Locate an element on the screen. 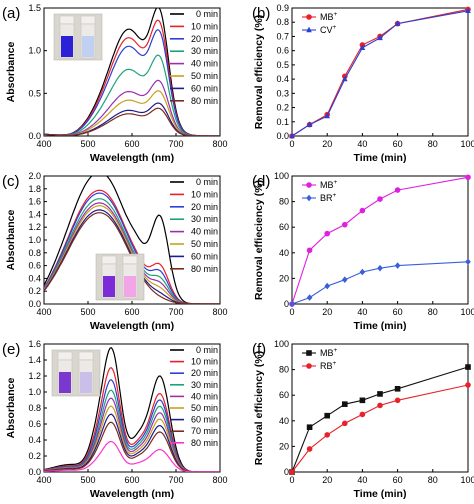 This screenshot has width=474, height=504. y-tick-label: 80 is located at coordinates (284, 370).